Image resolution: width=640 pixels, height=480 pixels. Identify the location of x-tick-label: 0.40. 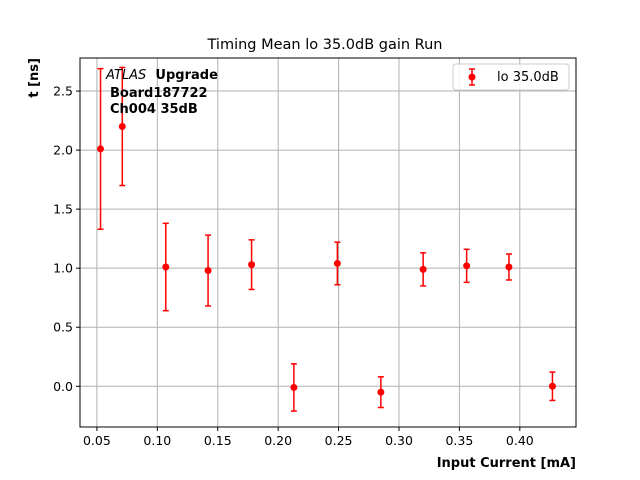
(520, 440).